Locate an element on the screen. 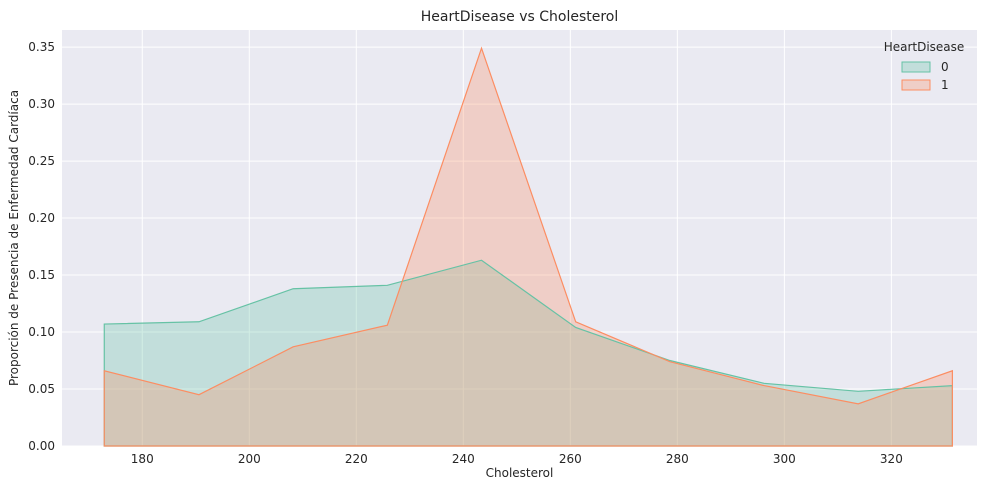 The width and height of the screenshot is (989, 490). legend-label-0: 0 is located at coordinates (945, 67).